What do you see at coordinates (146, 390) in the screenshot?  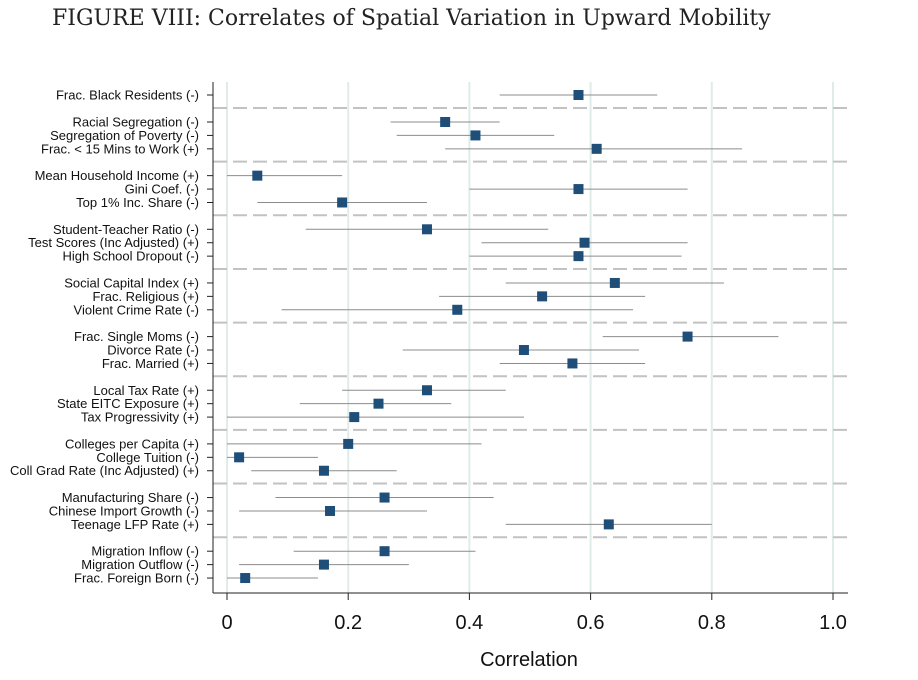 I see `row-label: Local Tax Rate (+)` at bounding box center [146, 390].